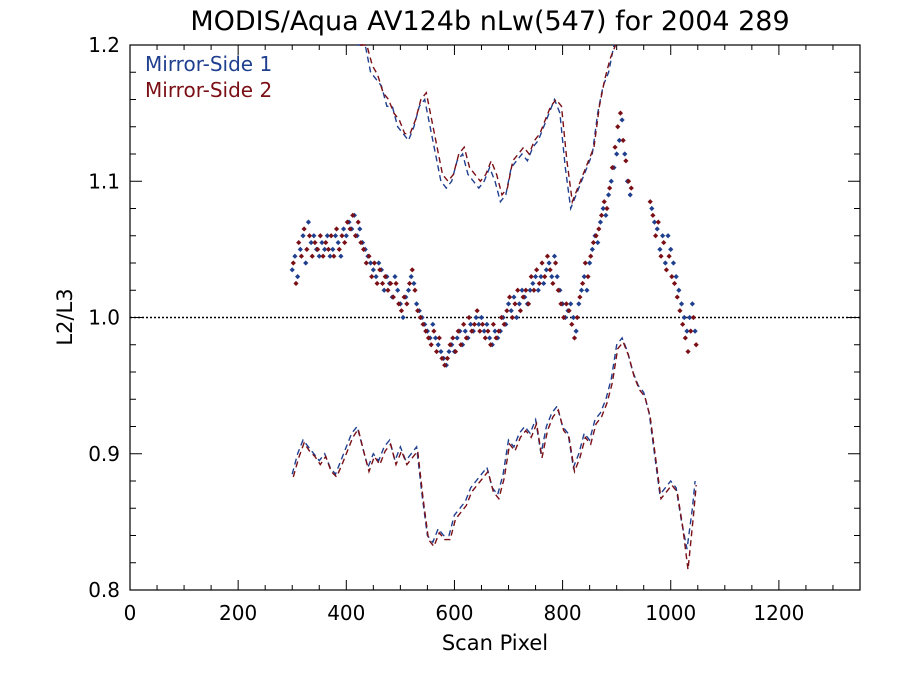  Describe the element at coordinates (238, 613) in the screenshot. I see `x-tick-label: 200` at that location.